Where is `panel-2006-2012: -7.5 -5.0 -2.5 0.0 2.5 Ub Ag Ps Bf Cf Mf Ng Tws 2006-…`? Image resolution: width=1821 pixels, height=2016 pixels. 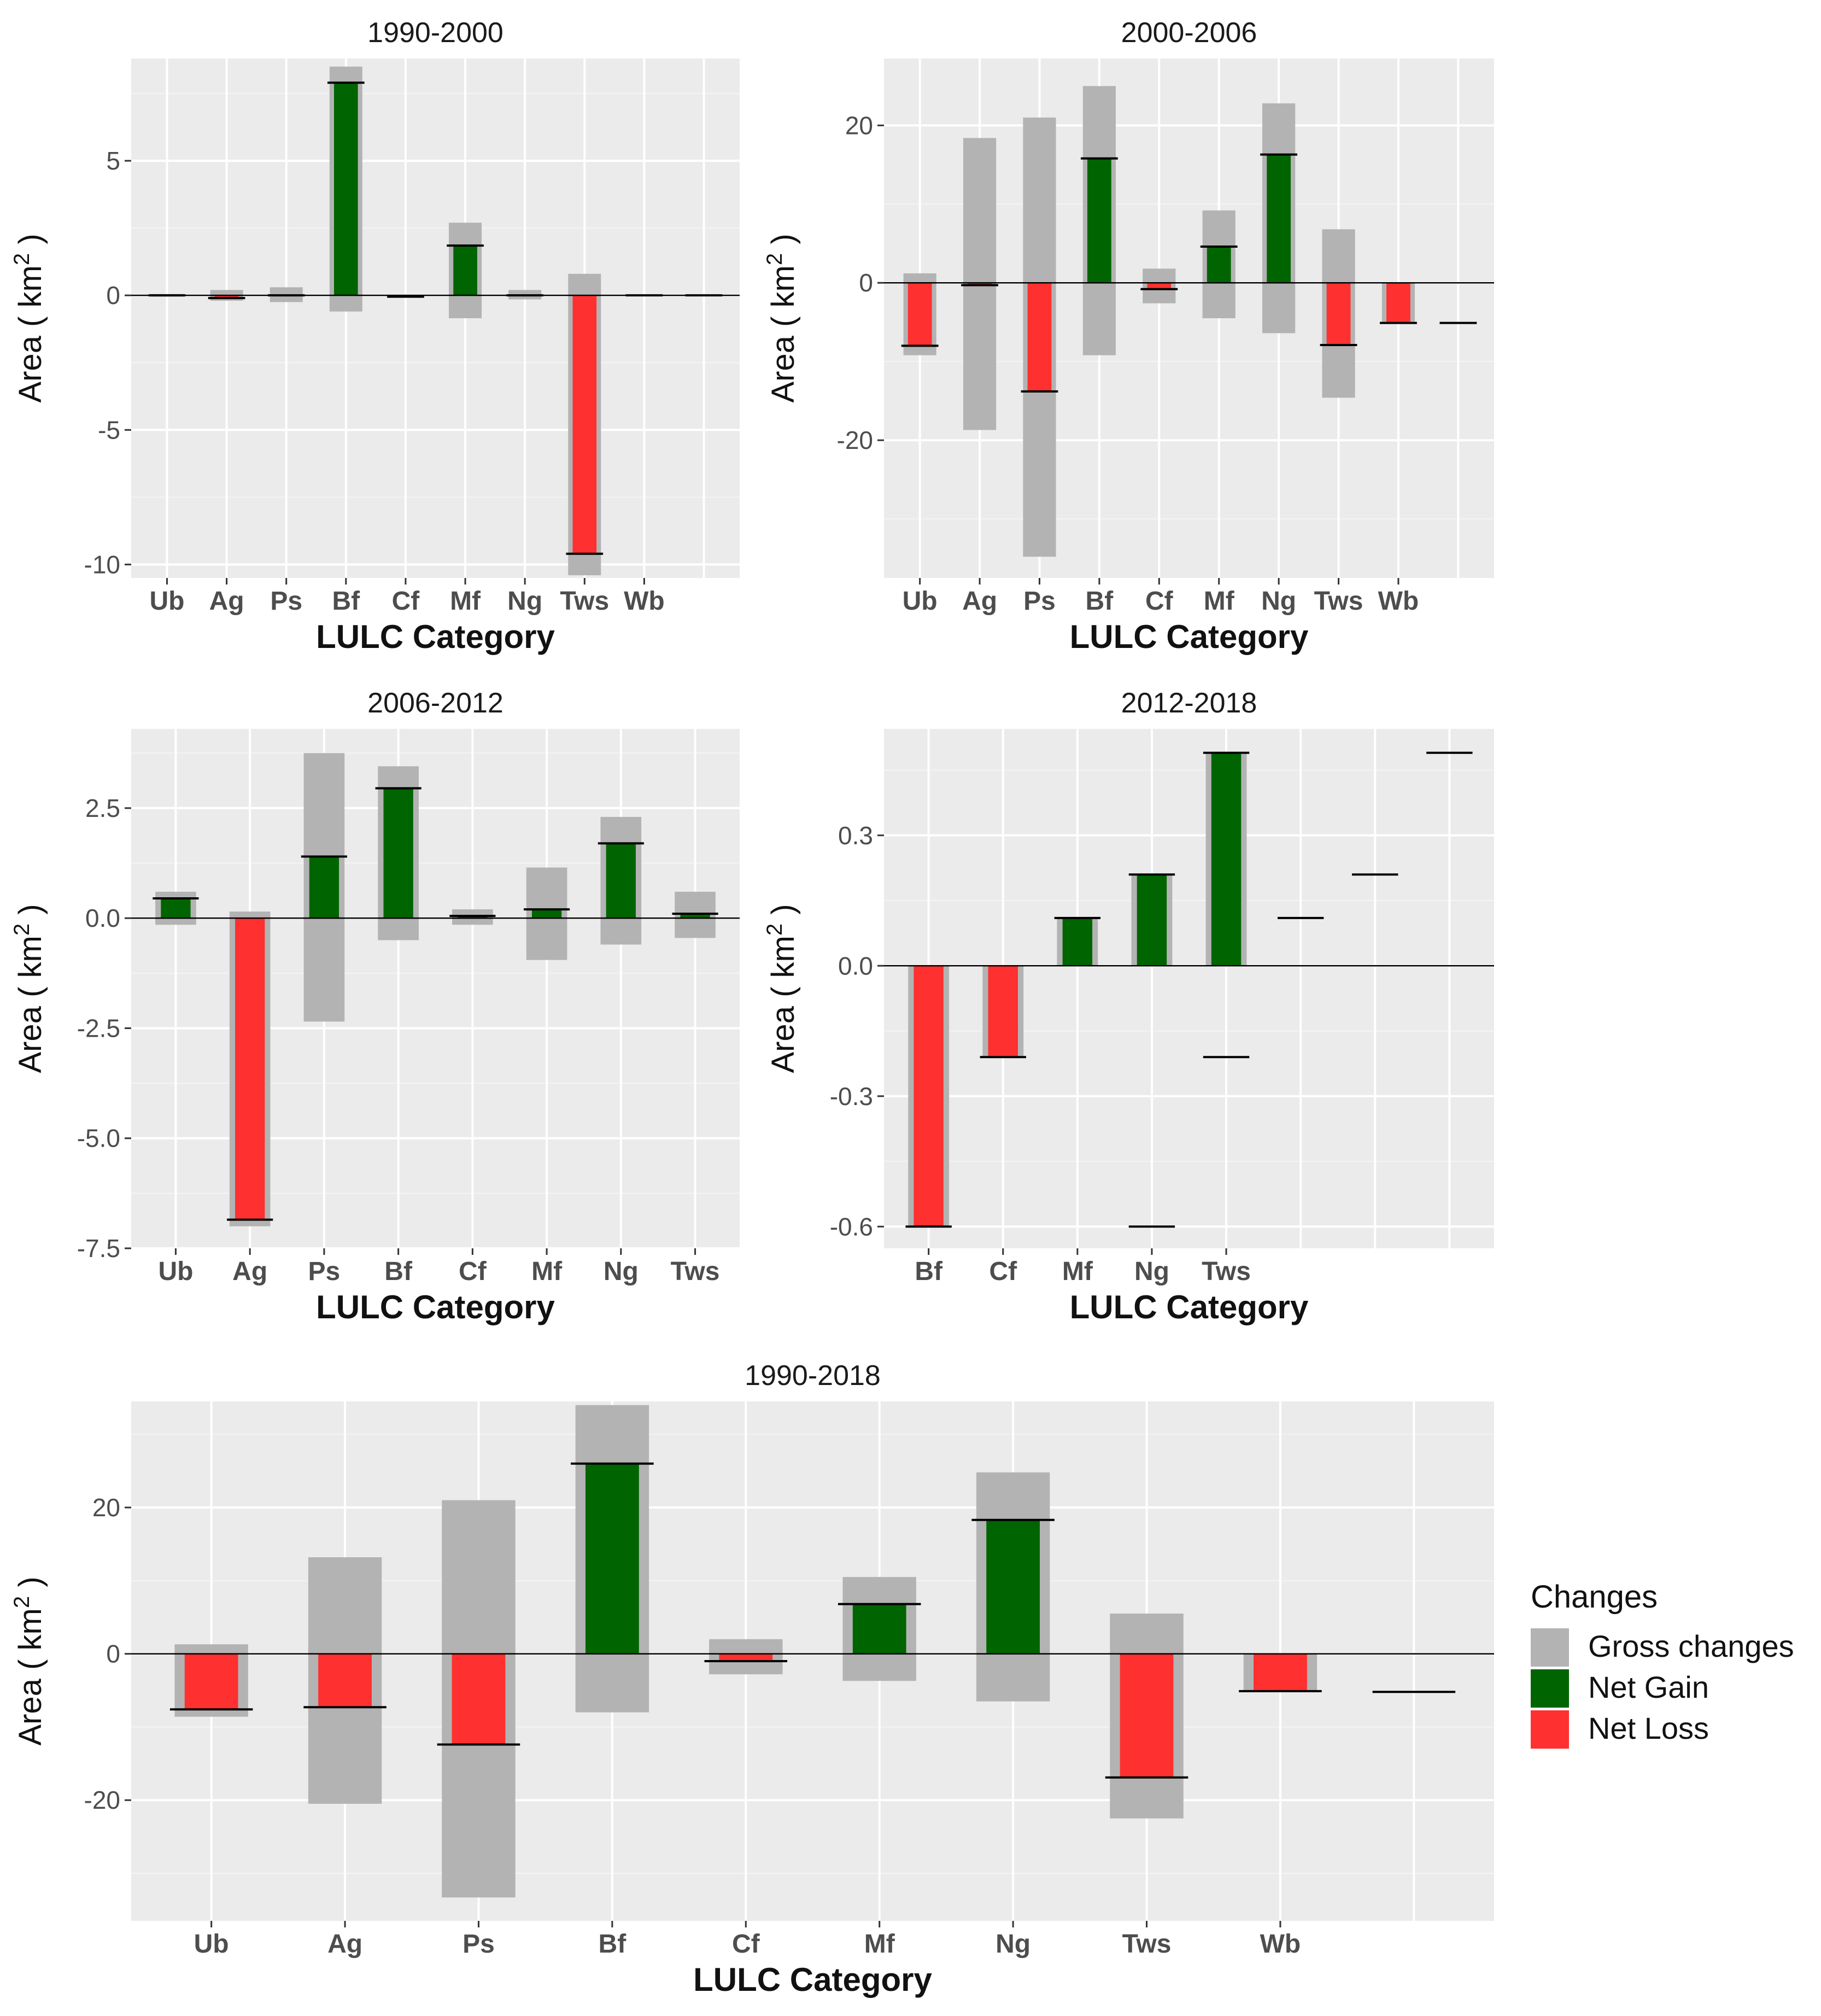 panel-2006-2012: -7.5 -5.0 -2.5 0.0 2.5 Ub Ag Ps Bf Cf Mf Ng Tws 2006-… is located at coordinates (375, 1006).